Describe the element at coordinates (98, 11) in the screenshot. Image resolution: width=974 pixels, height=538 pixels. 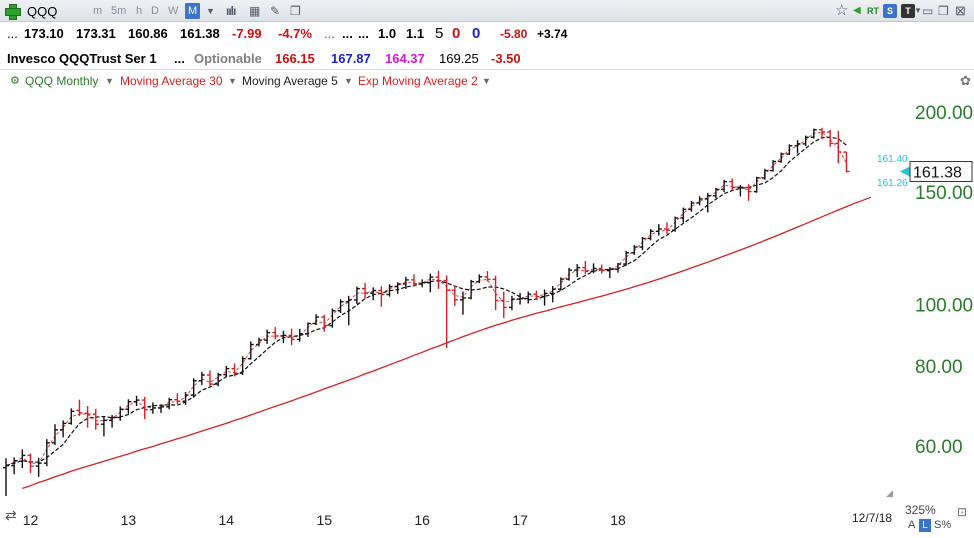
I see `timeframe-m: m` at that location.